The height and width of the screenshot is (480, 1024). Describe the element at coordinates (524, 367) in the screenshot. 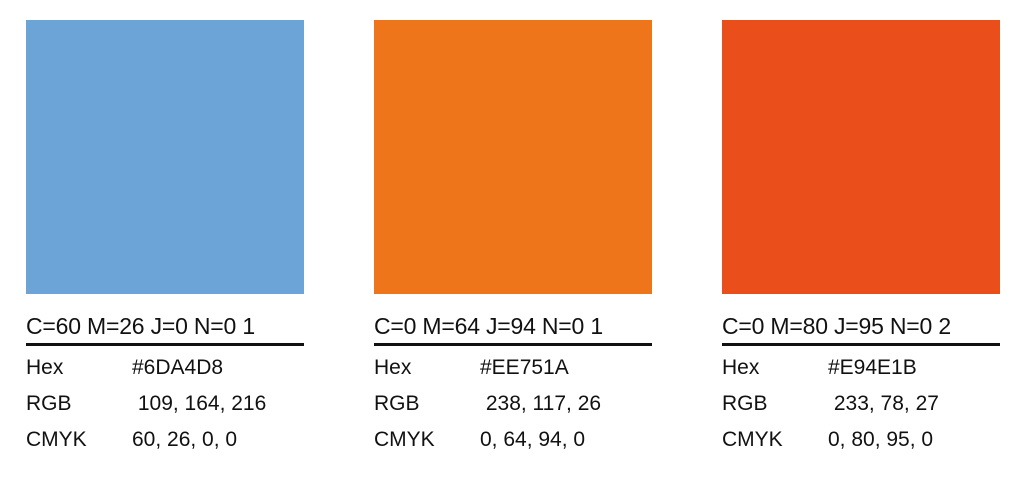

I see `hex-value: #EE751A` at that location.